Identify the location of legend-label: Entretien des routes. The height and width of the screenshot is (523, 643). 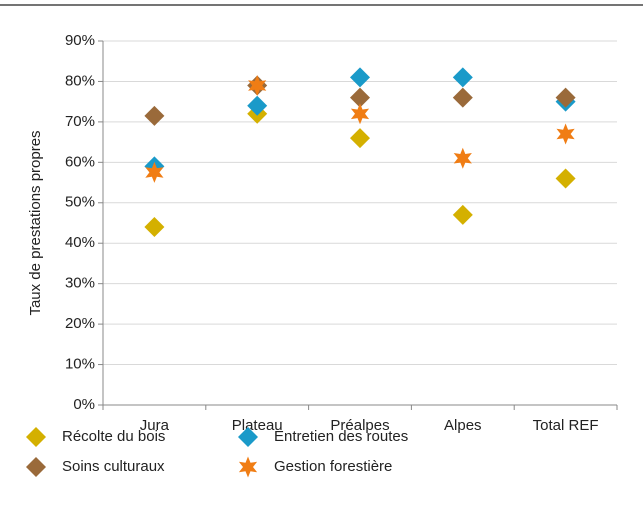
(341, 436).